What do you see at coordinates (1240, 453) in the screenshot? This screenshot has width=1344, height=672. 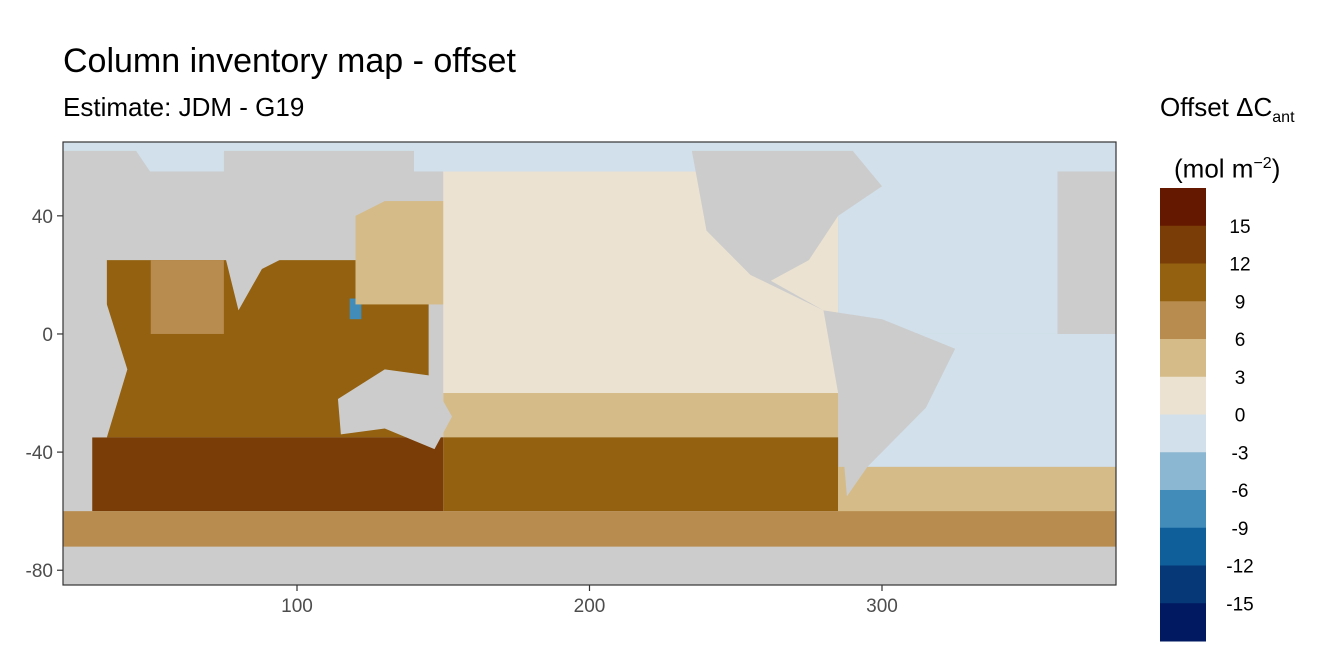 I see `legend-break-label: -3` at bounding box center [1240, 453].